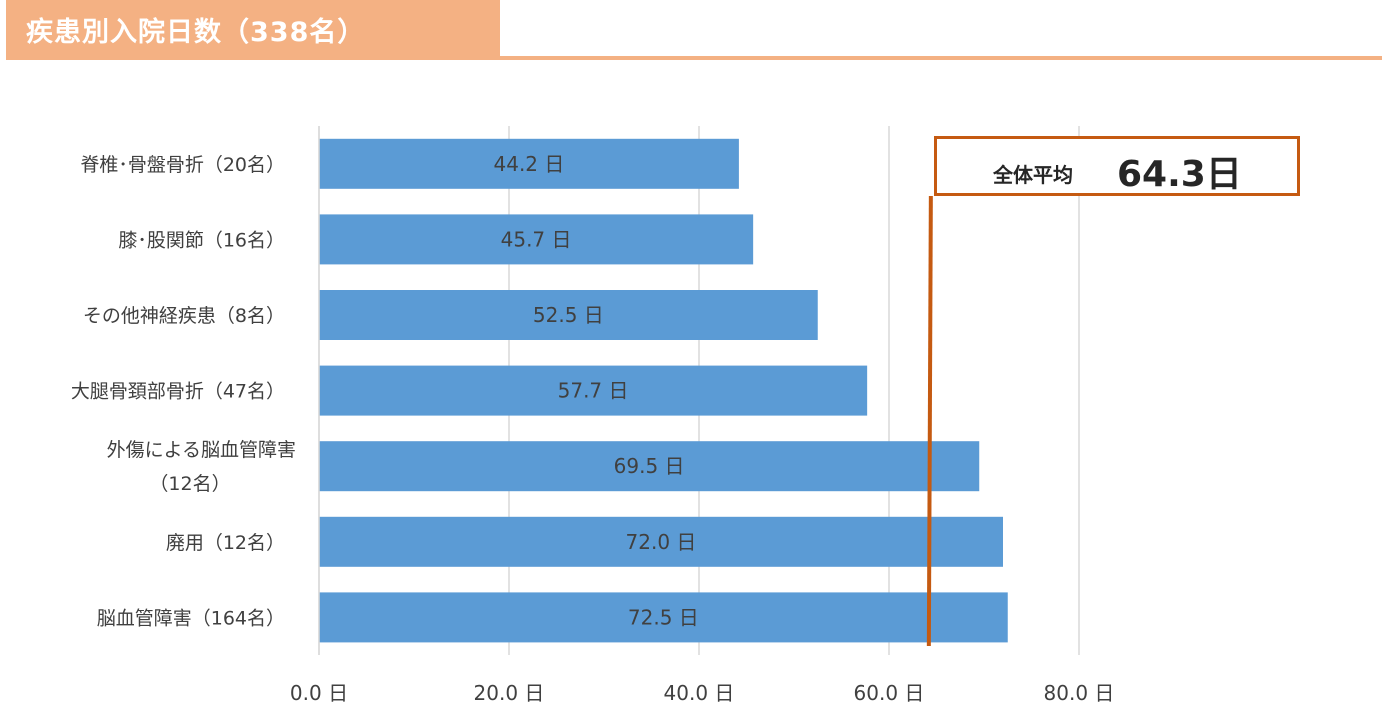 Image resolution: width=1384 pixels, height=727 pixels. I want to click on average-callout: 全体平均 64.3日, so click(1117, 166).